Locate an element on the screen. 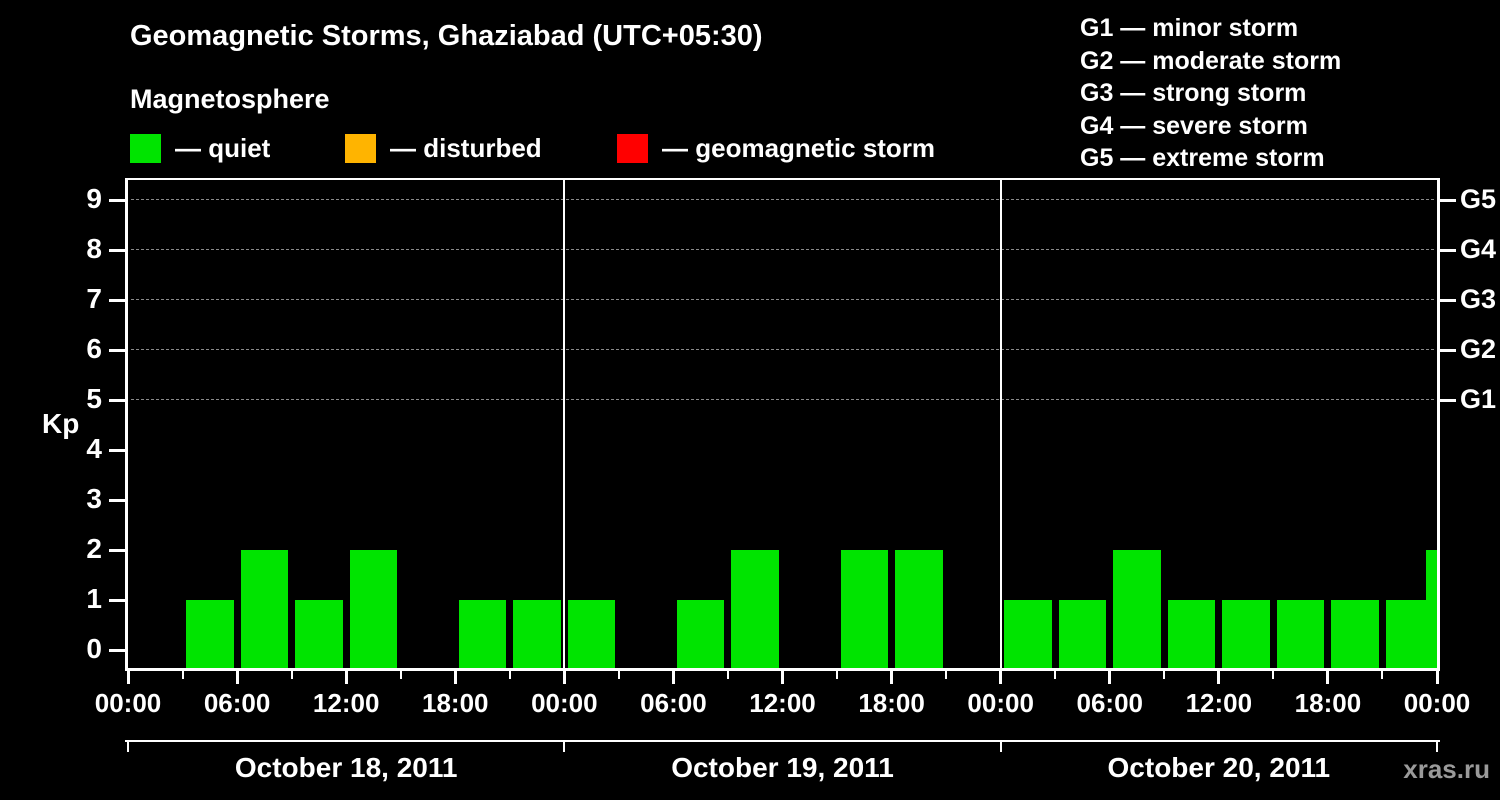 The height and width of the screenshot is (800, 1500). legend-item-quiet: — quiet is located at coordinates (200, 148).